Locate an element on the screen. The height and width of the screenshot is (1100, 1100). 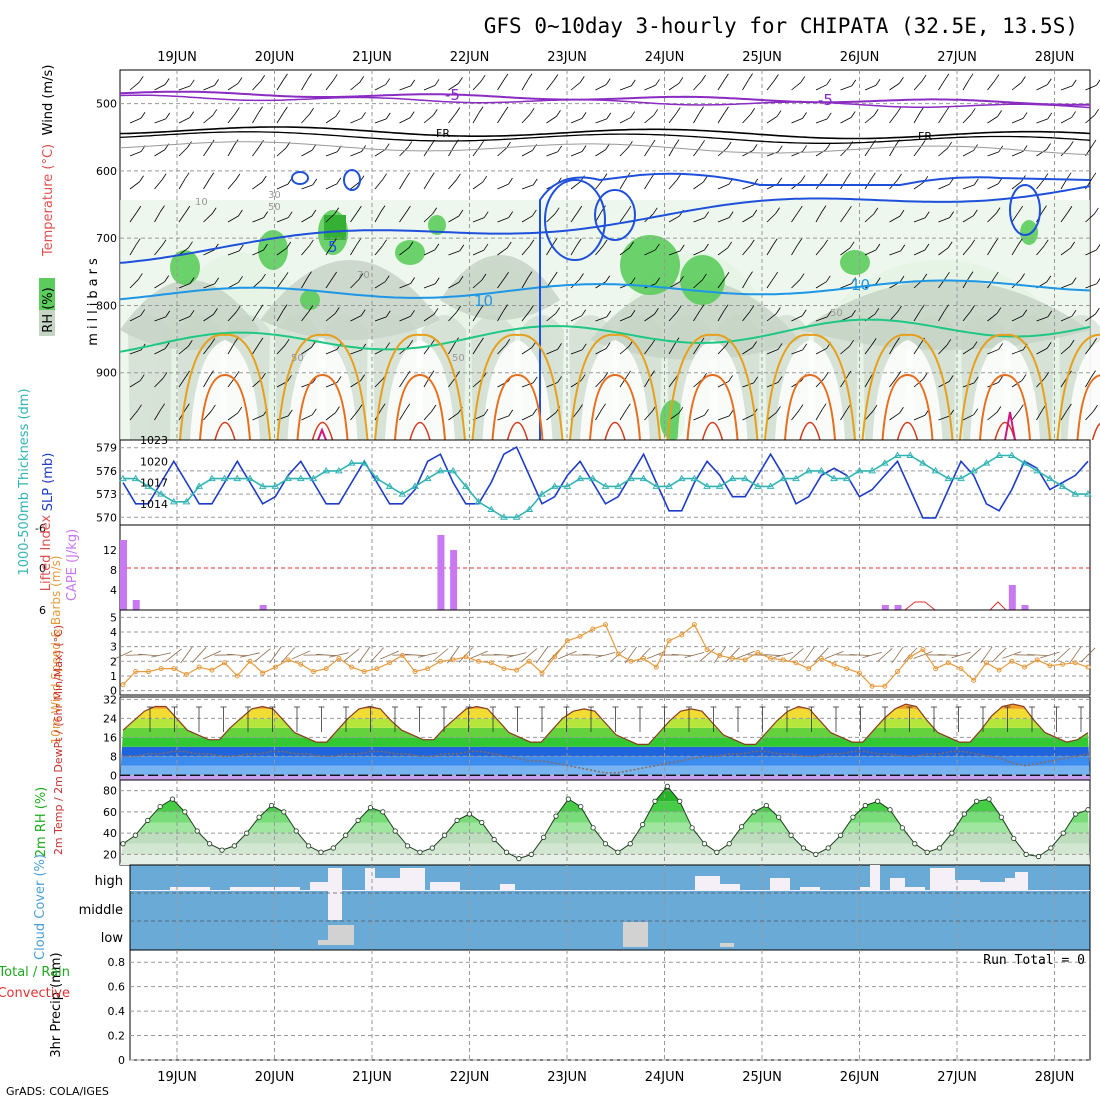
date-label-top: 27JUN is located at coordinates (957, 57).